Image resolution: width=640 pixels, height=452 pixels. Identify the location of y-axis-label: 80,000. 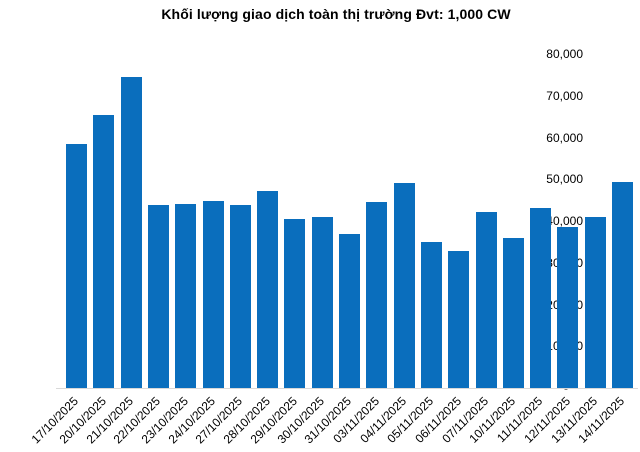
(564, 54).